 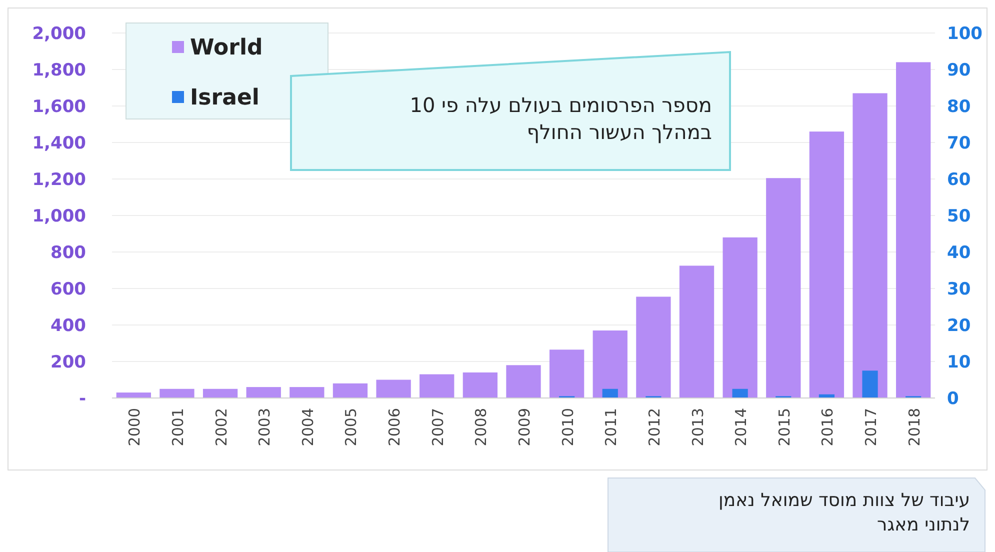 What do you see at coordinates (82, 398) in the screenshot?
I see `y-tick-label: -` at bounding box center [82, 398].